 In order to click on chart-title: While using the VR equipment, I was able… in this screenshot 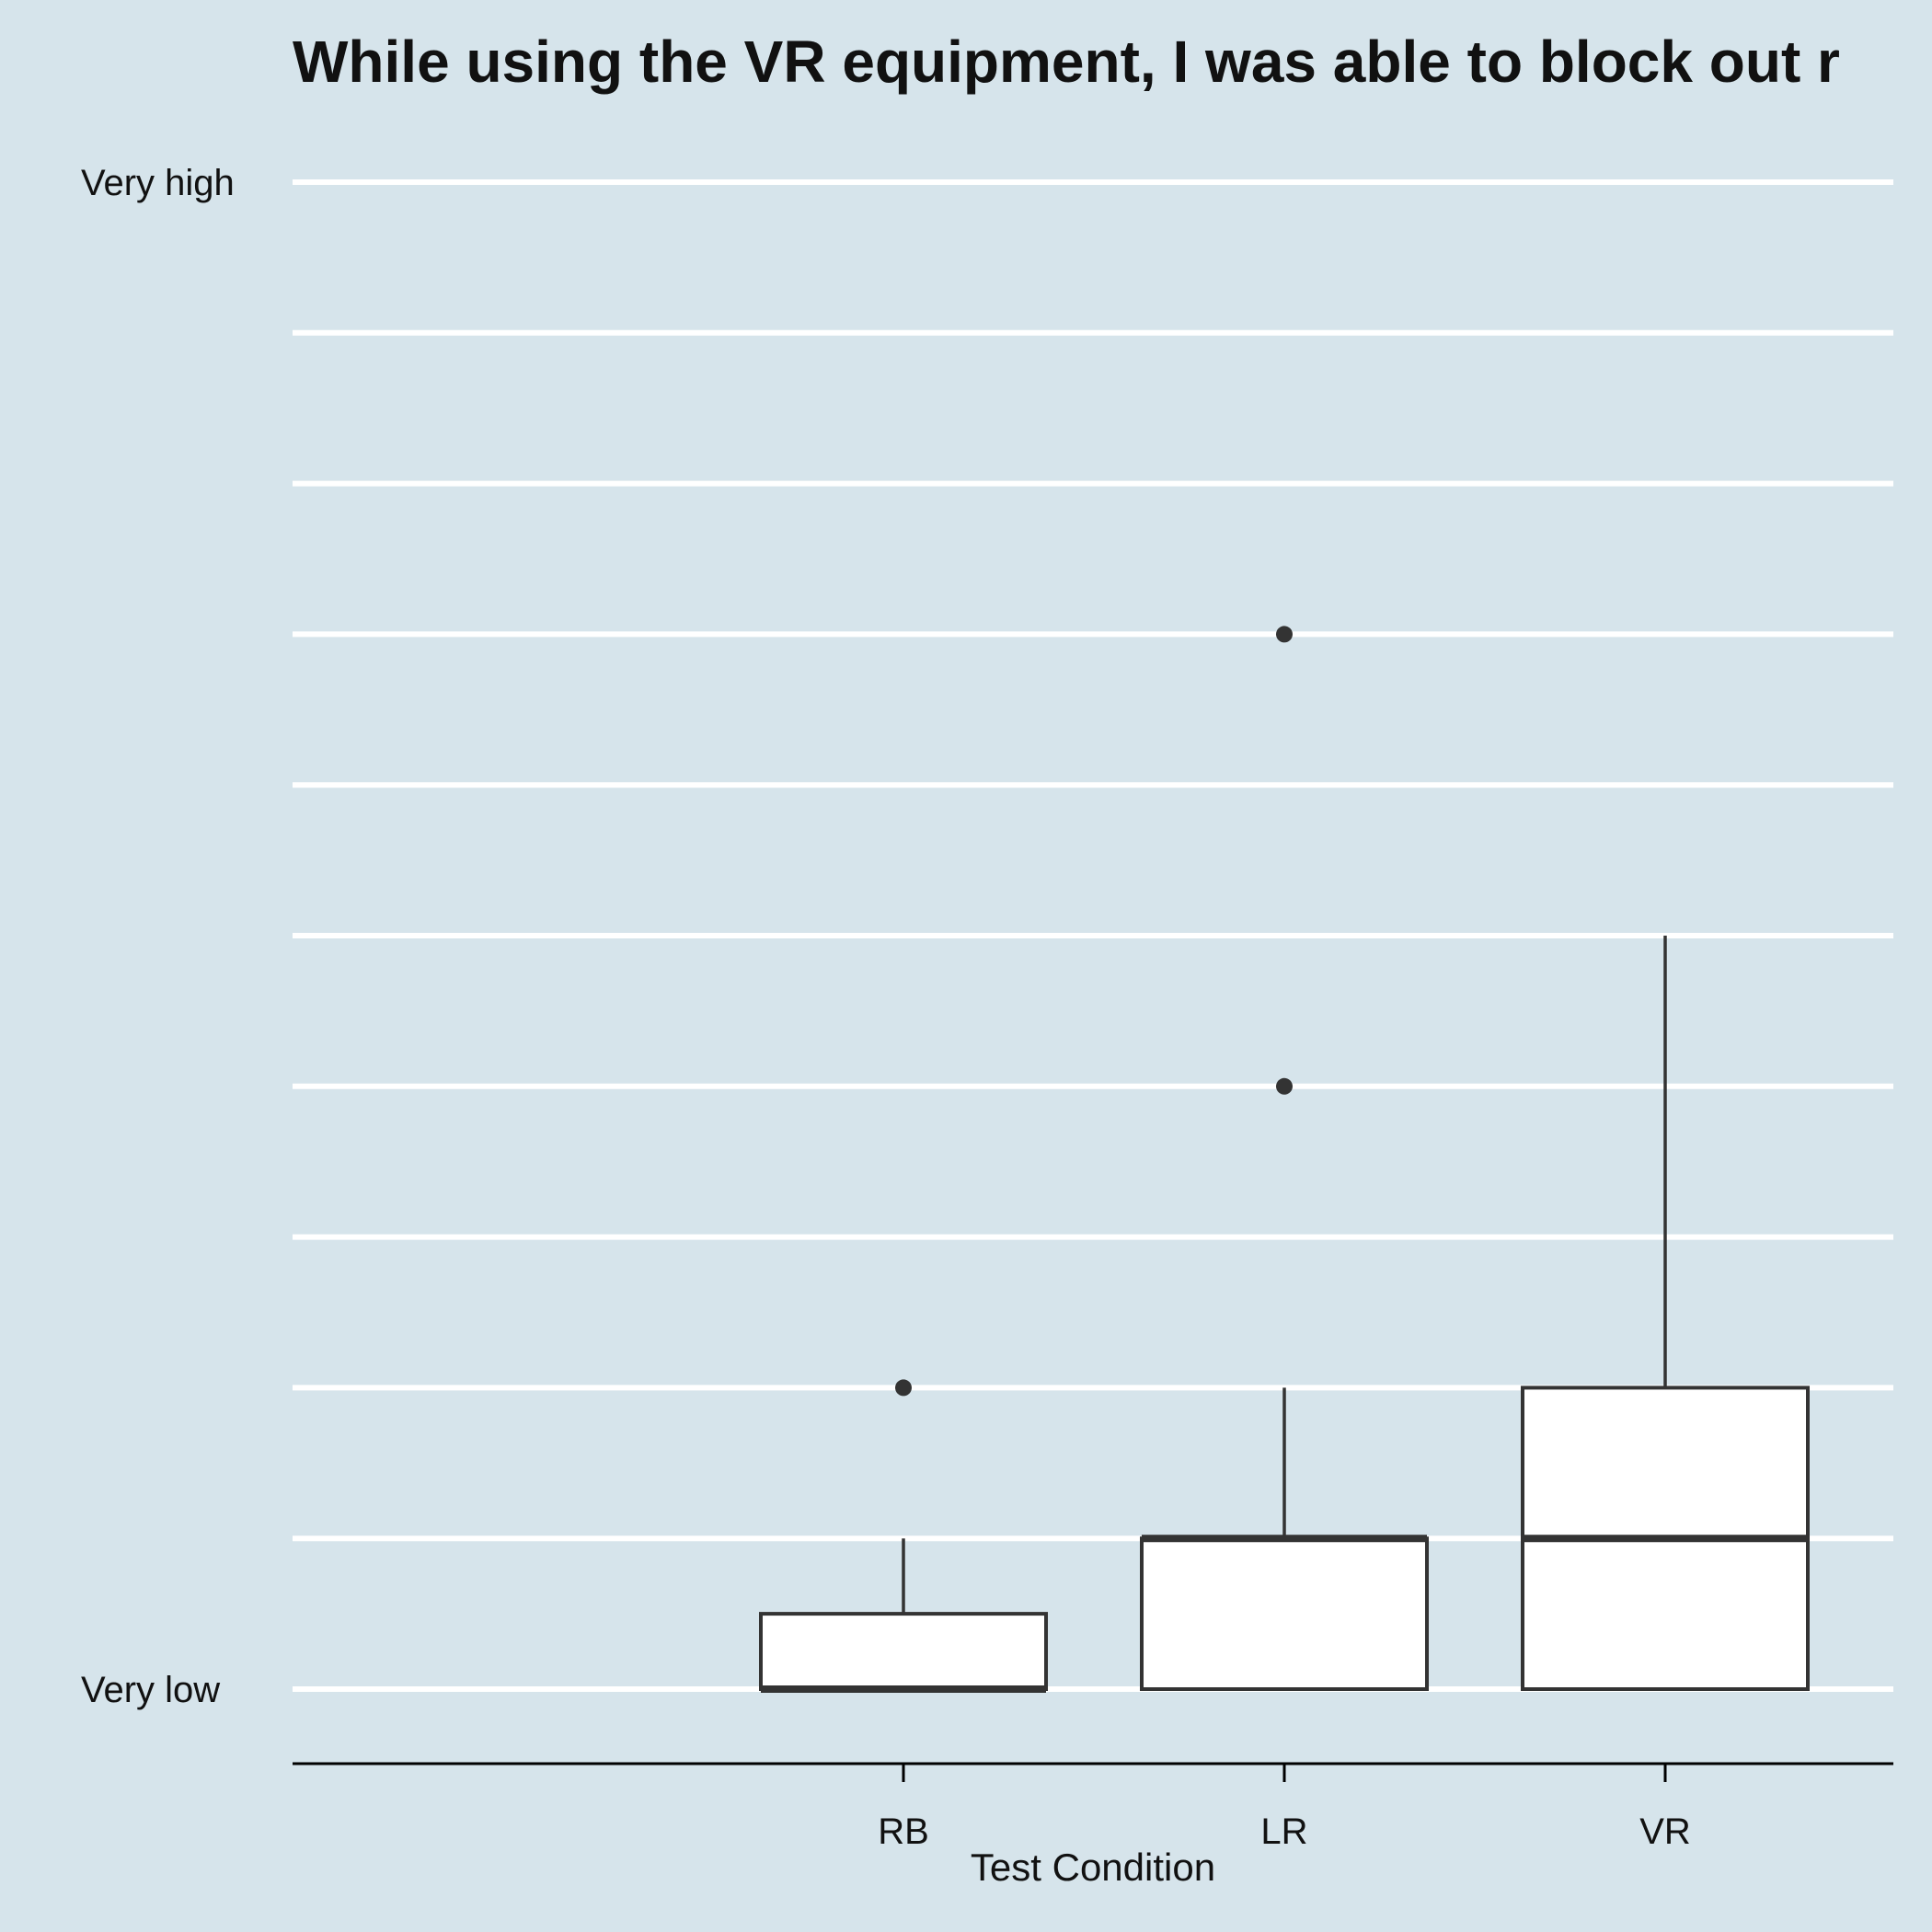, I will do `click(1066, 62)`.